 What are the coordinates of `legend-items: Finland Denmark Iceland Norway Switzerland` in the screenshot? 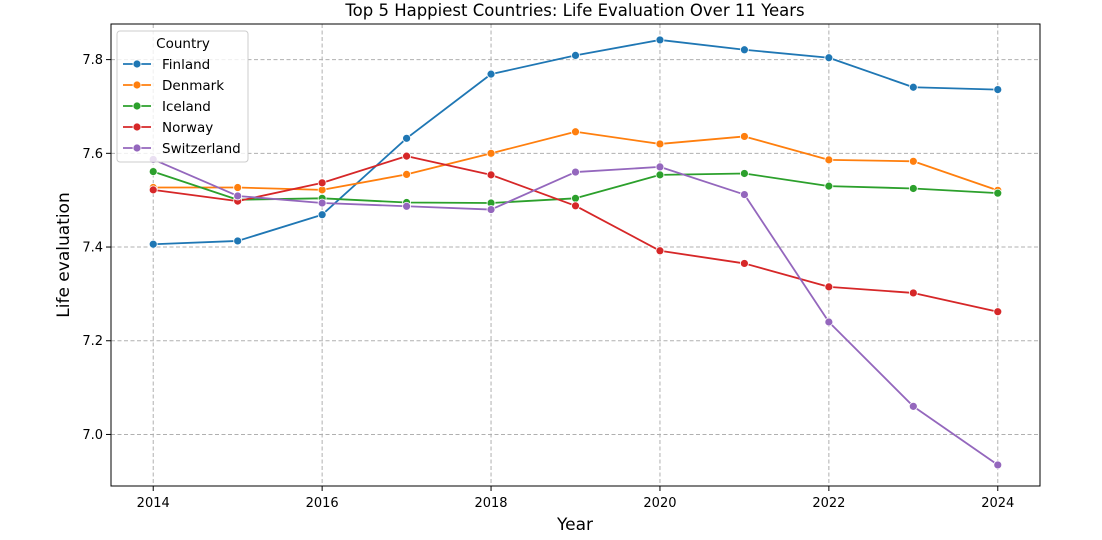 It's located at (182, 107).